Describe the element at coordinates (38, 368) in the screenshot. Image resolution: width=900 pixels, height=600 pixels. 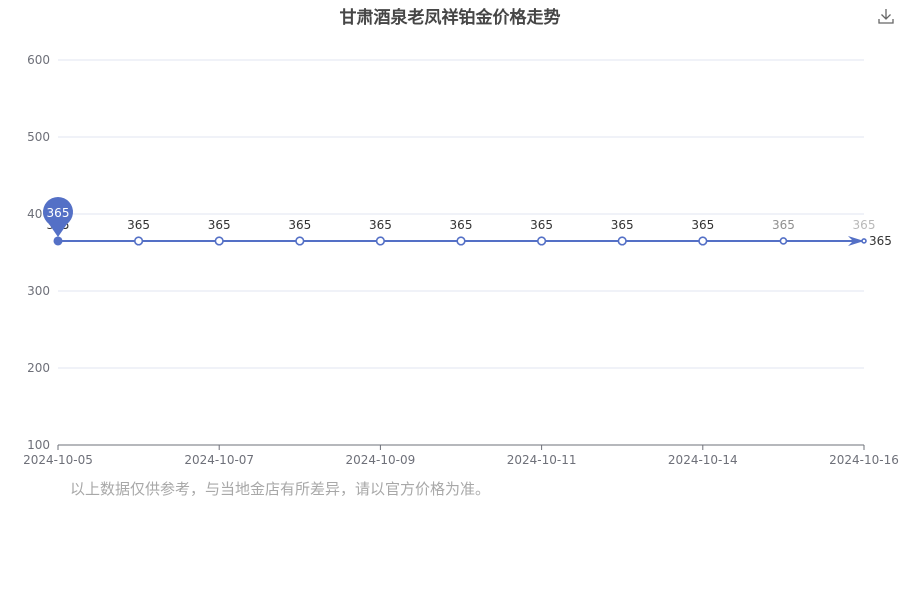
I see `y-tick-label: 200` at that location.